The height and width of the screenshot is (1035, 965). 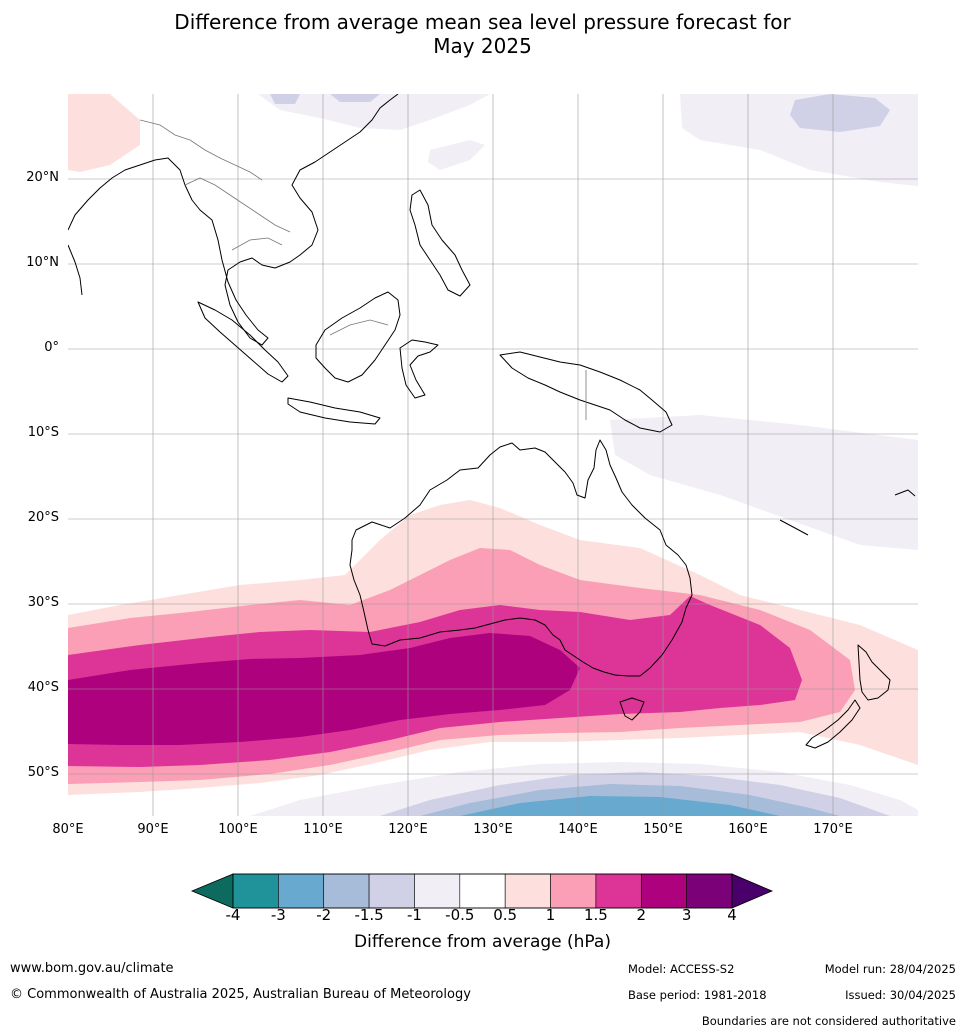 What do you see at coordinates (578, 829) in the screenshot?
I see `lon-label: 140°E` at bounding box center [578, 829].